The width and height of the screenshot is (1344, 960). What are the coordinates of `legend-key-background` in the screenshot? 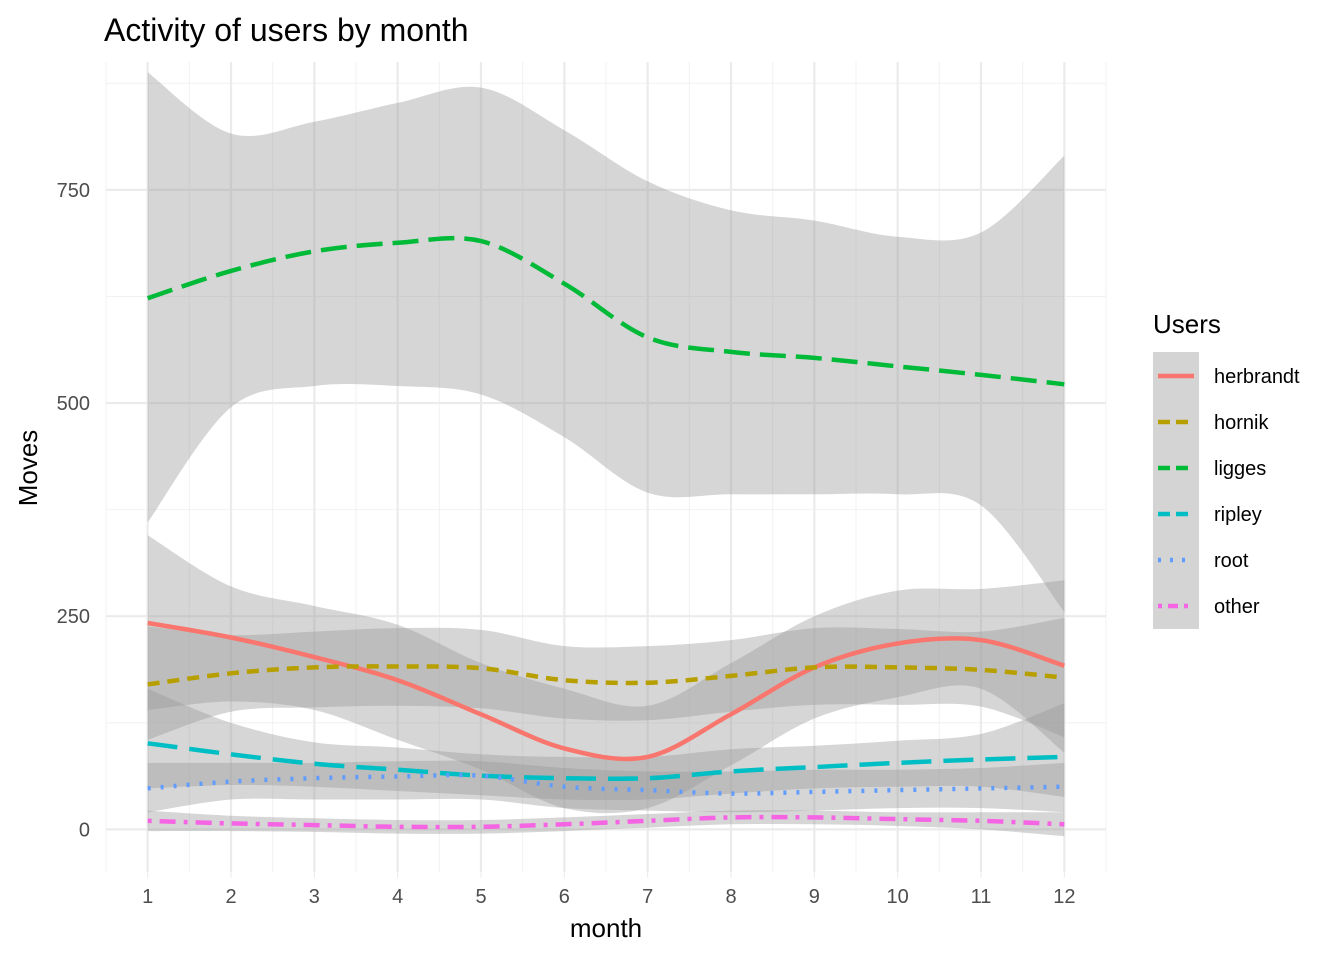 It's located at (1176, 490).